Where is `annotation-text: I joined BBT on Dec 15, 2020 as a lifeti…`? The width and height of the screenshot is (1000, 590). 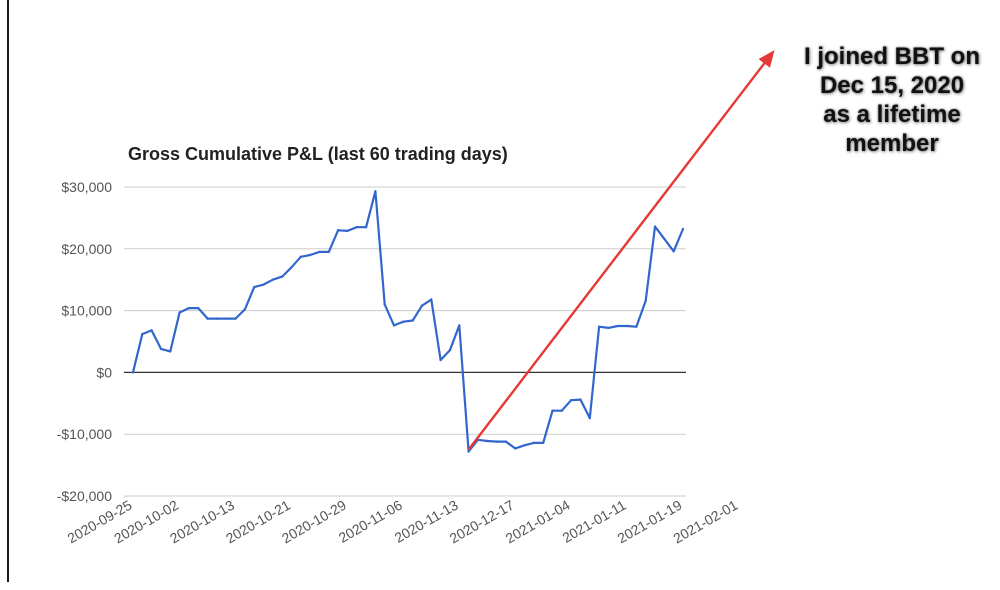
annotation-text: I joined BBT on Dec 15, 2020 as a lifeti… is located at coordinates (886, 100).